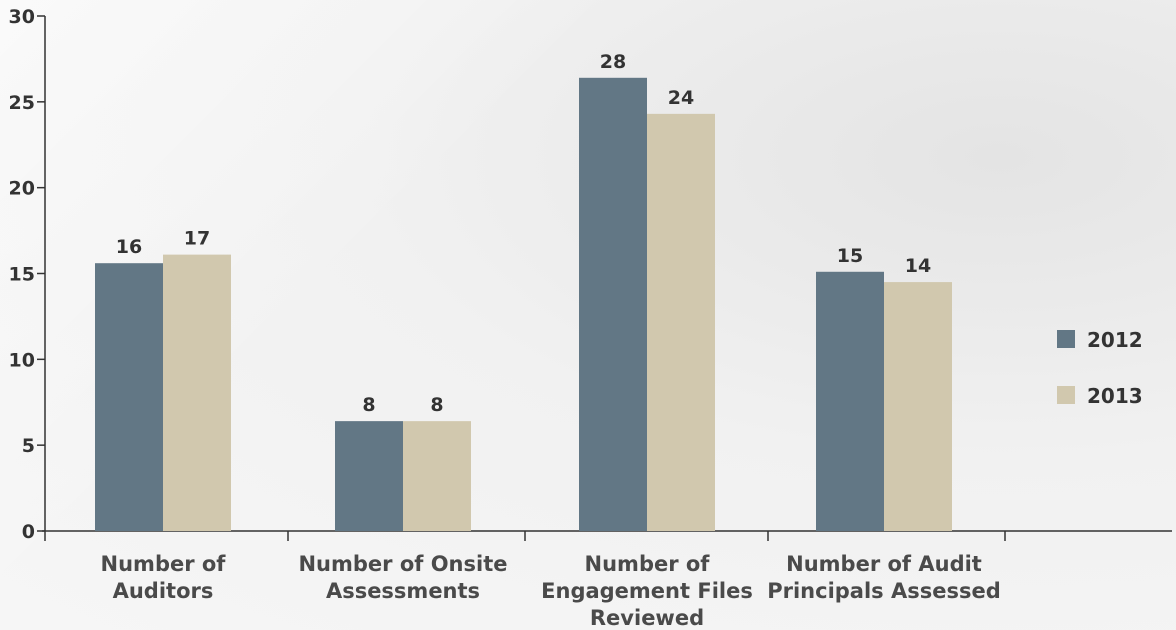 The width and height of the screenshot is (1176, 630). Describe the element at coordinates (647, 591) in the screenshot. I see `category-label: Engagement Files` at that location.